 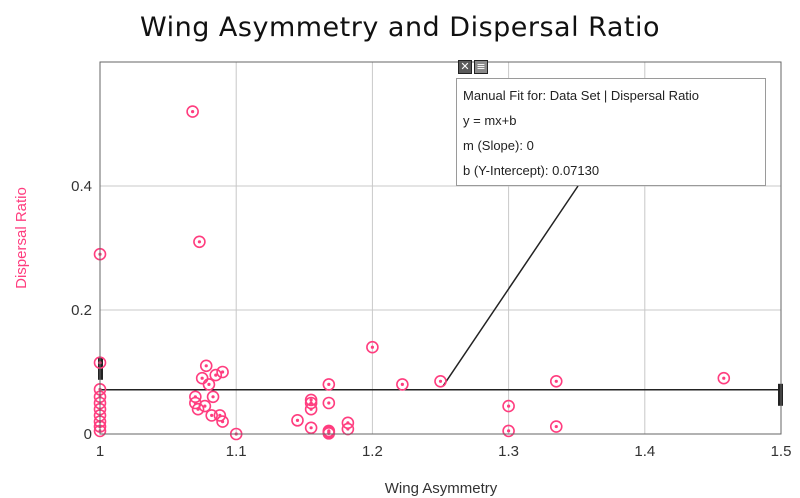 What do you see at coordinates (441, 488) in the screenshot?
I see `x-axis-label: Wing Asymmetry` at bounding box center [441, 488].